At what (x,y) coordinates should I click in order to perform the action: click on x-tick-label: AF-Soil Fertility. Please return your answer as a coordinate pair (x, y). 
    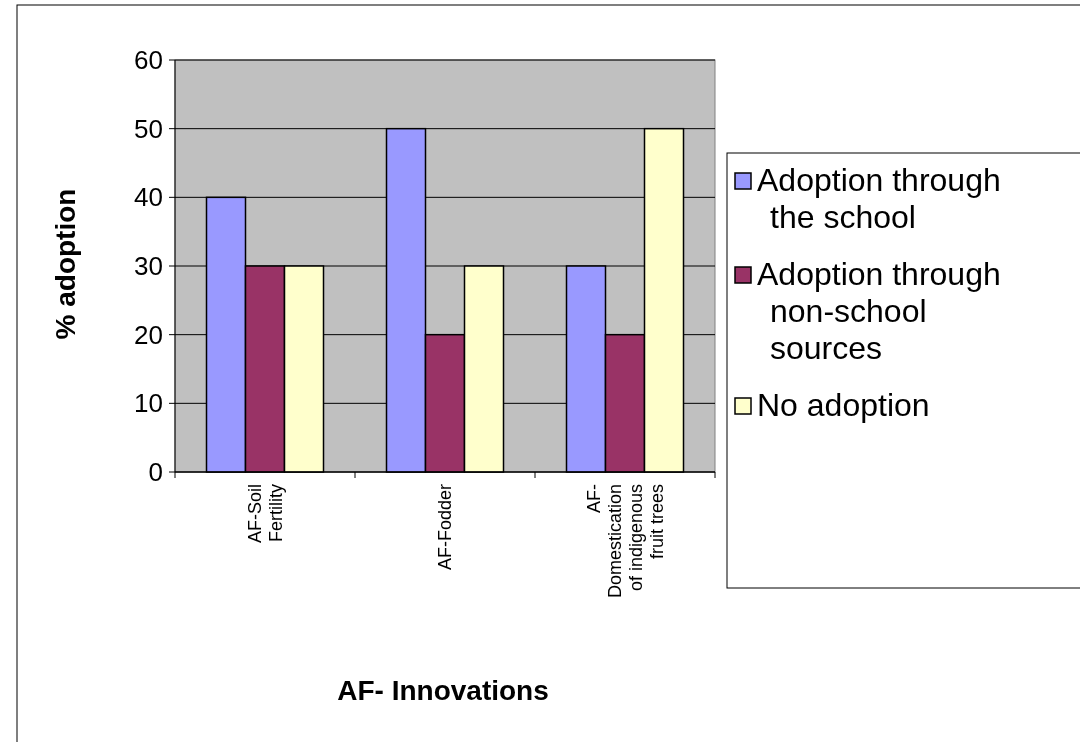
    Looking at the image, I should click on (265, 514).